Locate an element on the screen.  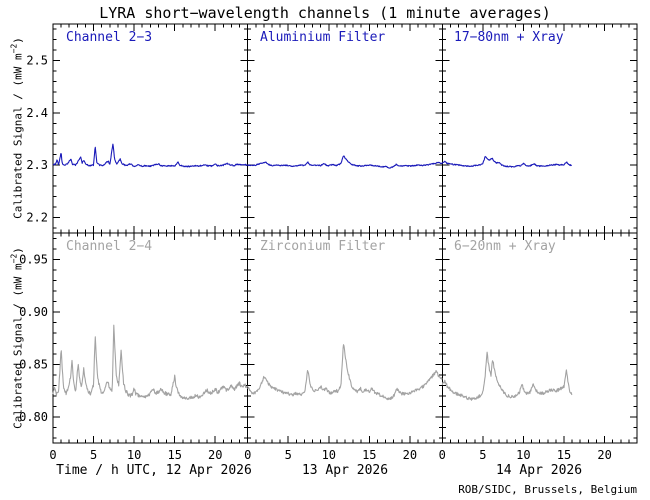
x-axis-caption-12-apr: Time / h UTC, 12 Apr 2026 is located at coordinates (154, 470).